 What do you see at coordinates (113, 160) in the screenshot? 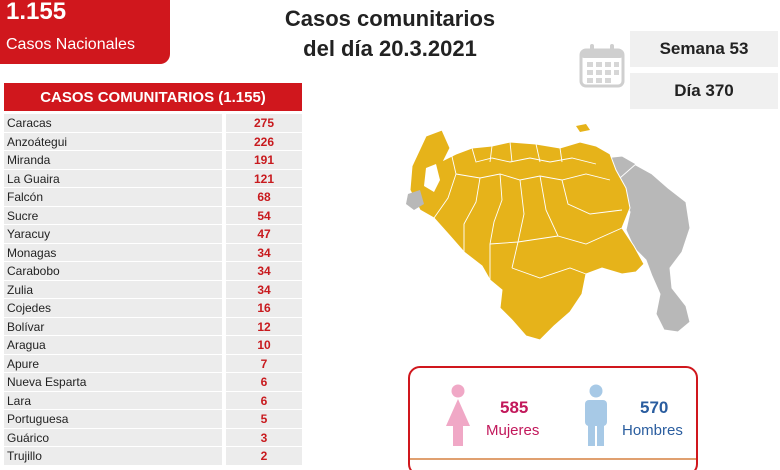
I see `state-name: Miranda` at bounding box center [113, 160].